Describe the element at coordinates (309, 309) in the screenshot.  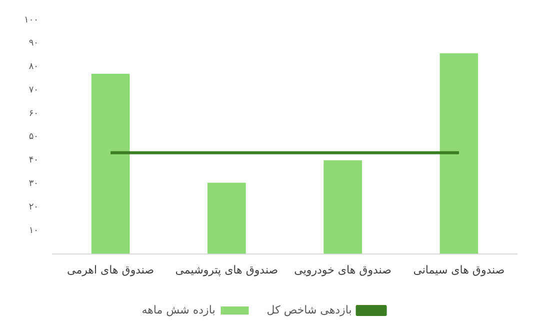
I see `legend-label: بازدهی شاخص کل` at that location.